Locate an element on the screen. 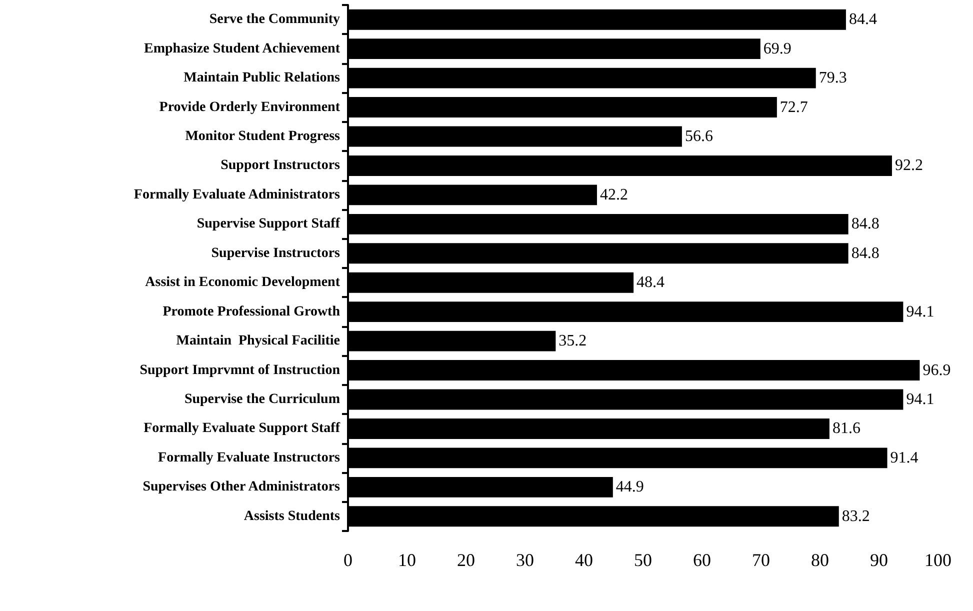 The image size is (973, 611). data-label: 56.6 is located at coordinates (698, 136).